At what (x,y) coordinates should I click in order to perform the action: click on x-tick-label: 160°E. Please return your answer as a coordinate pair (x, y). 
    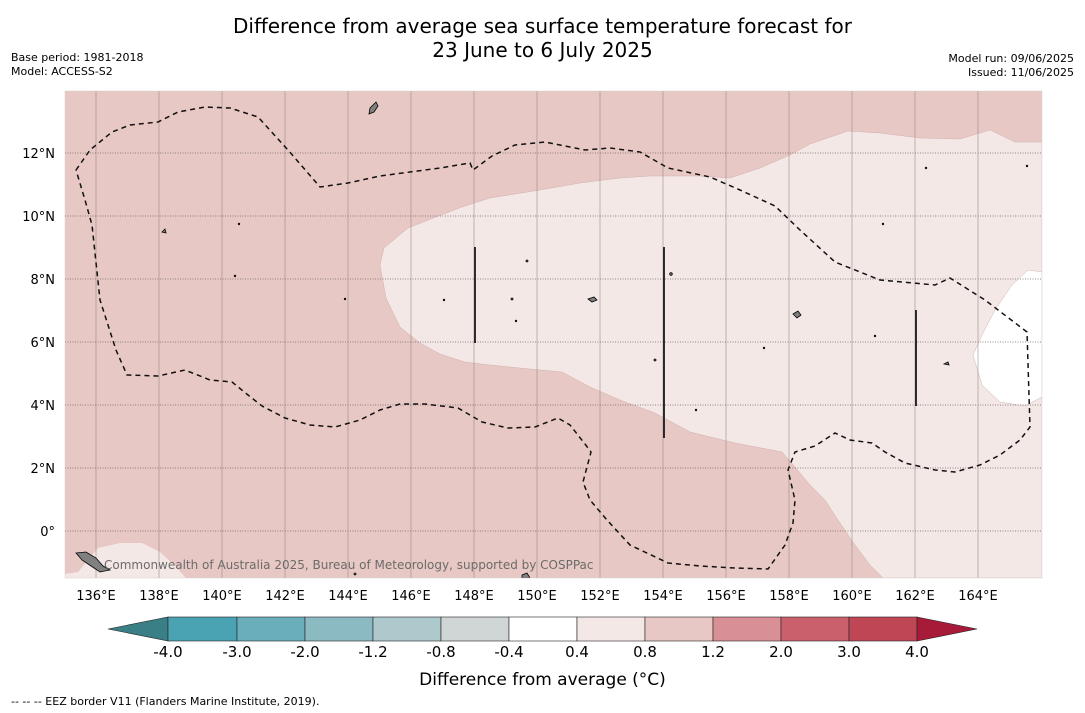
    Looking at the image, I should click on (852, 596).